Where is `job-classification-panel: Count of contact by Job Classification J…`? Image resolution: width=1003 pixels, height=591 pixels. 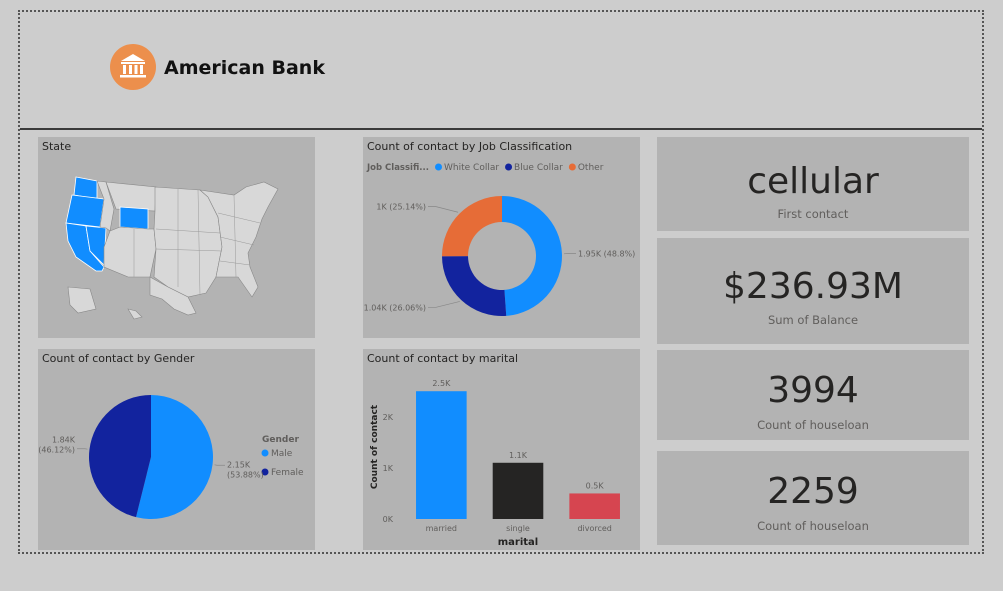 job-classification-panel: Count of contact by Job Classification J… is located at coordinates (501, 237).